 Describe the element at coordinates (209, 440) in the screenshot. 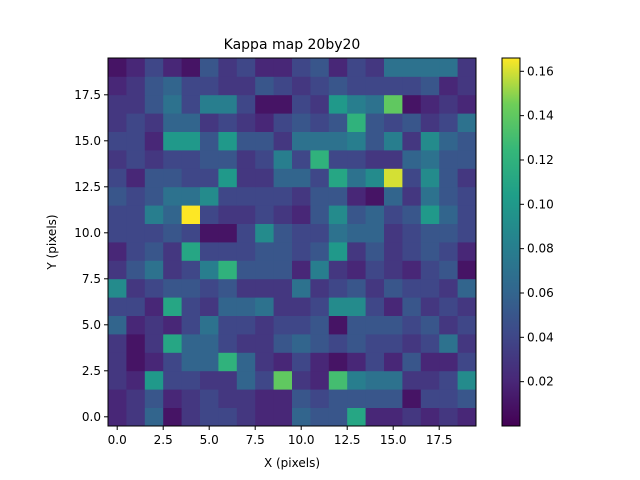

I see `x-tick-label: 5.0` at that location.